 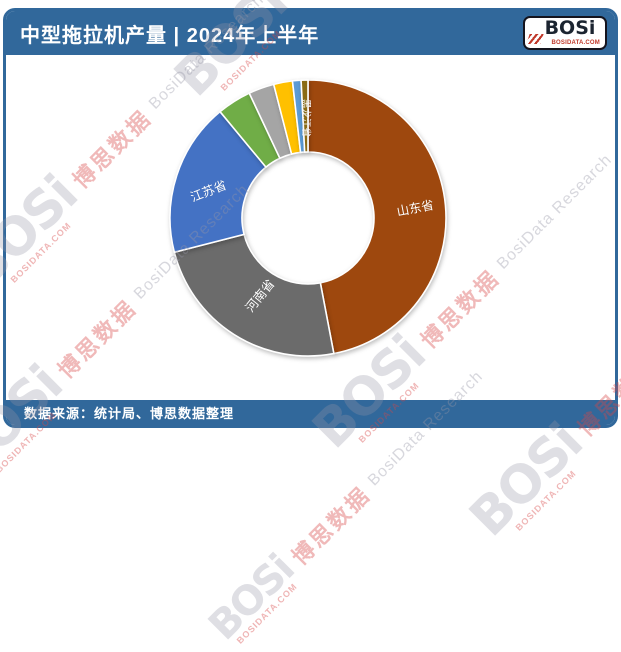 I want to click on header-bar: 中型拖拉机产量 | 2024年上半年 BOSi BOSIDATA.COM, so click(x=310, y=33).